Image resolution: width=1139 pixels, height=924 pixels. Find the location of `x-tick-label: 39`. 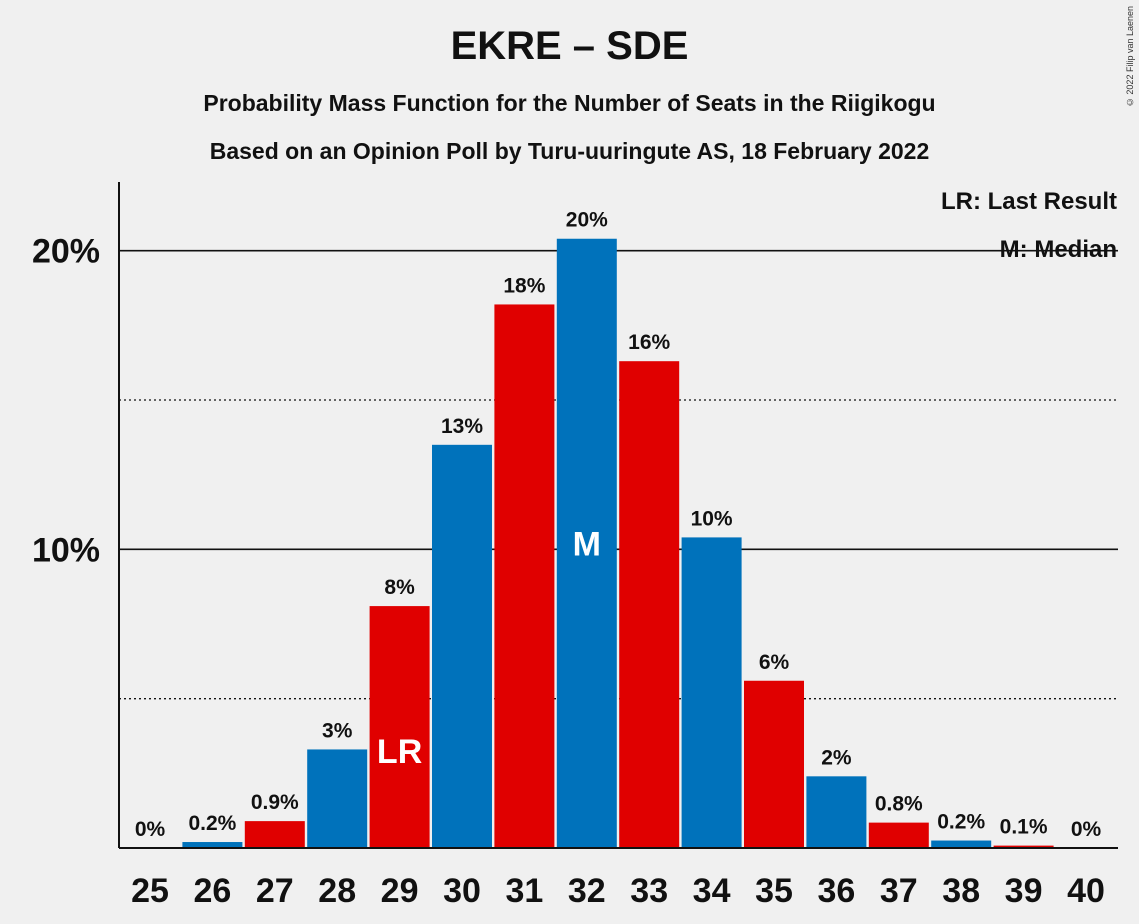

x-tick-label: 39 is located at coordinates (1024, 891).